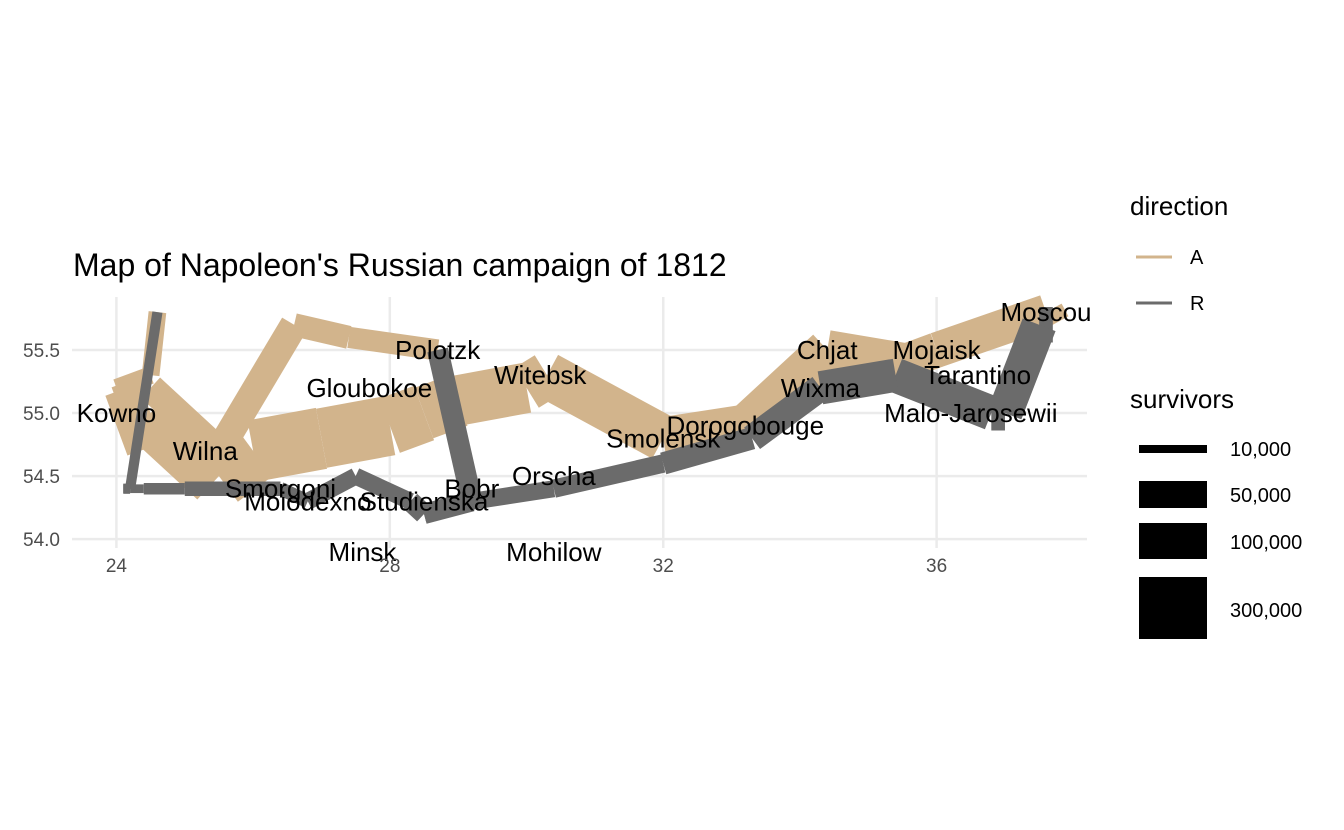 This screenshot has width=1344, height=830. I want to click on legend-label-a: A, so click(1197, 258).